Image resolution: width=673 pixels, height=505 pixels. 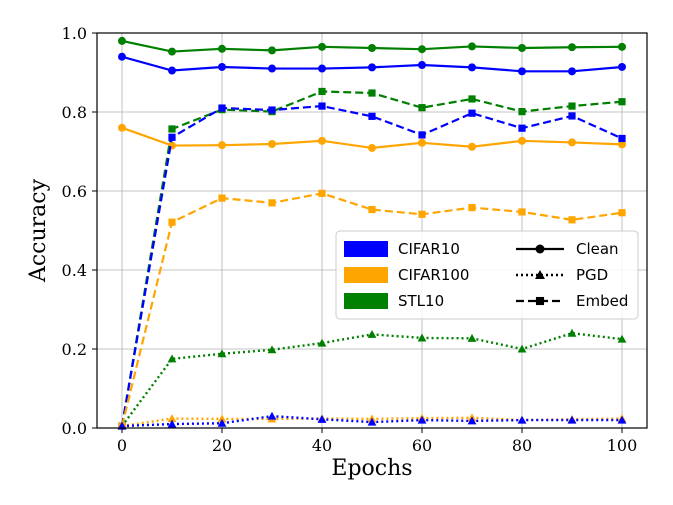 What do you see at coordinates (322, 445) in the screenshot?
I see `x-tick-label: 40` at bounding box center [322, 445].